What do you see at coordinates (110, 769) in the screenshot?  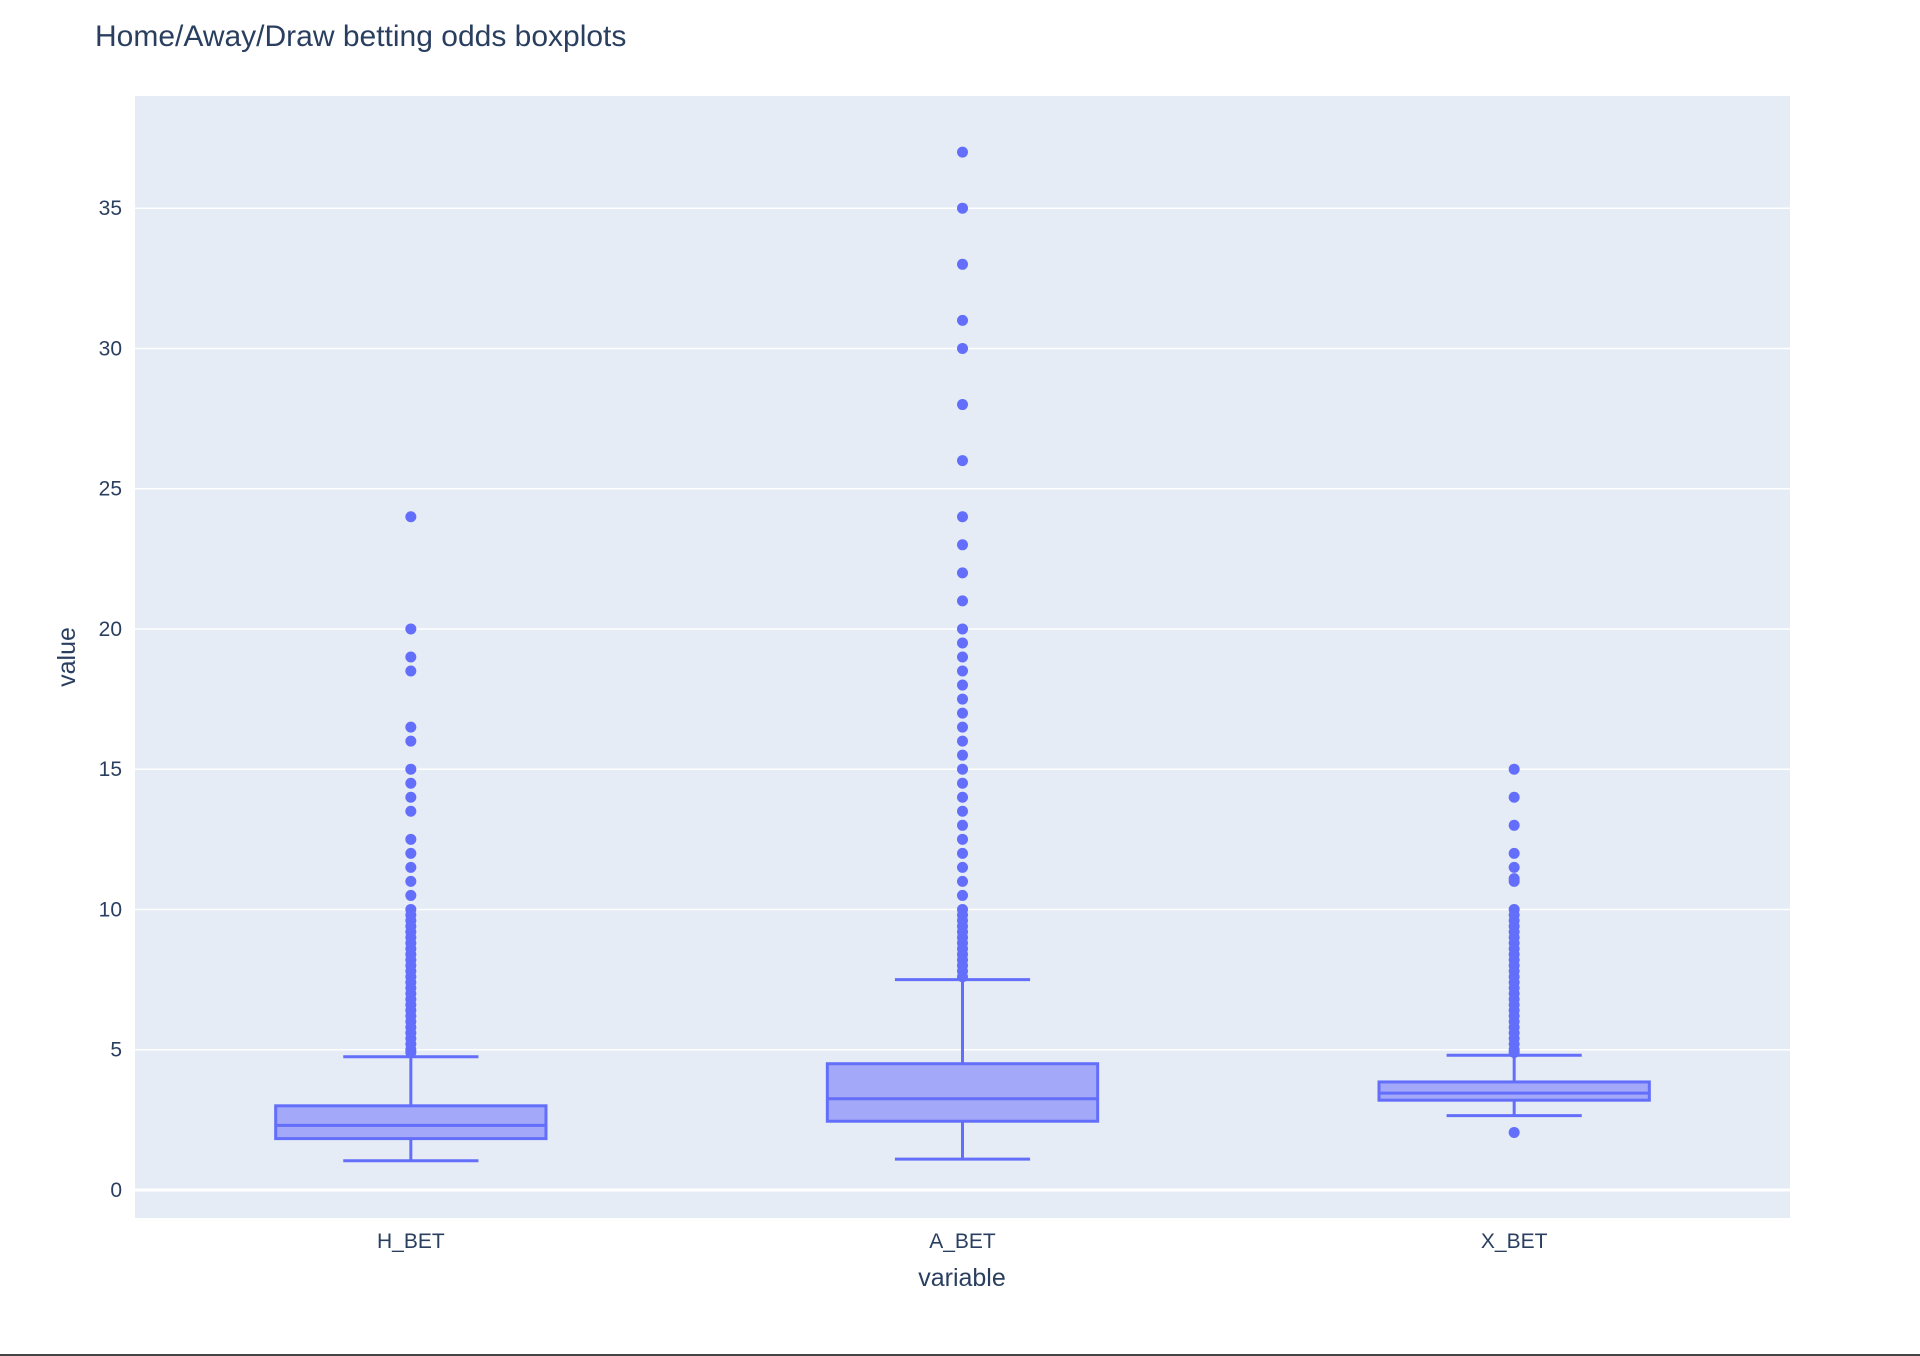 I see `y-tick-label: 15` at bounding box center [110, 769].